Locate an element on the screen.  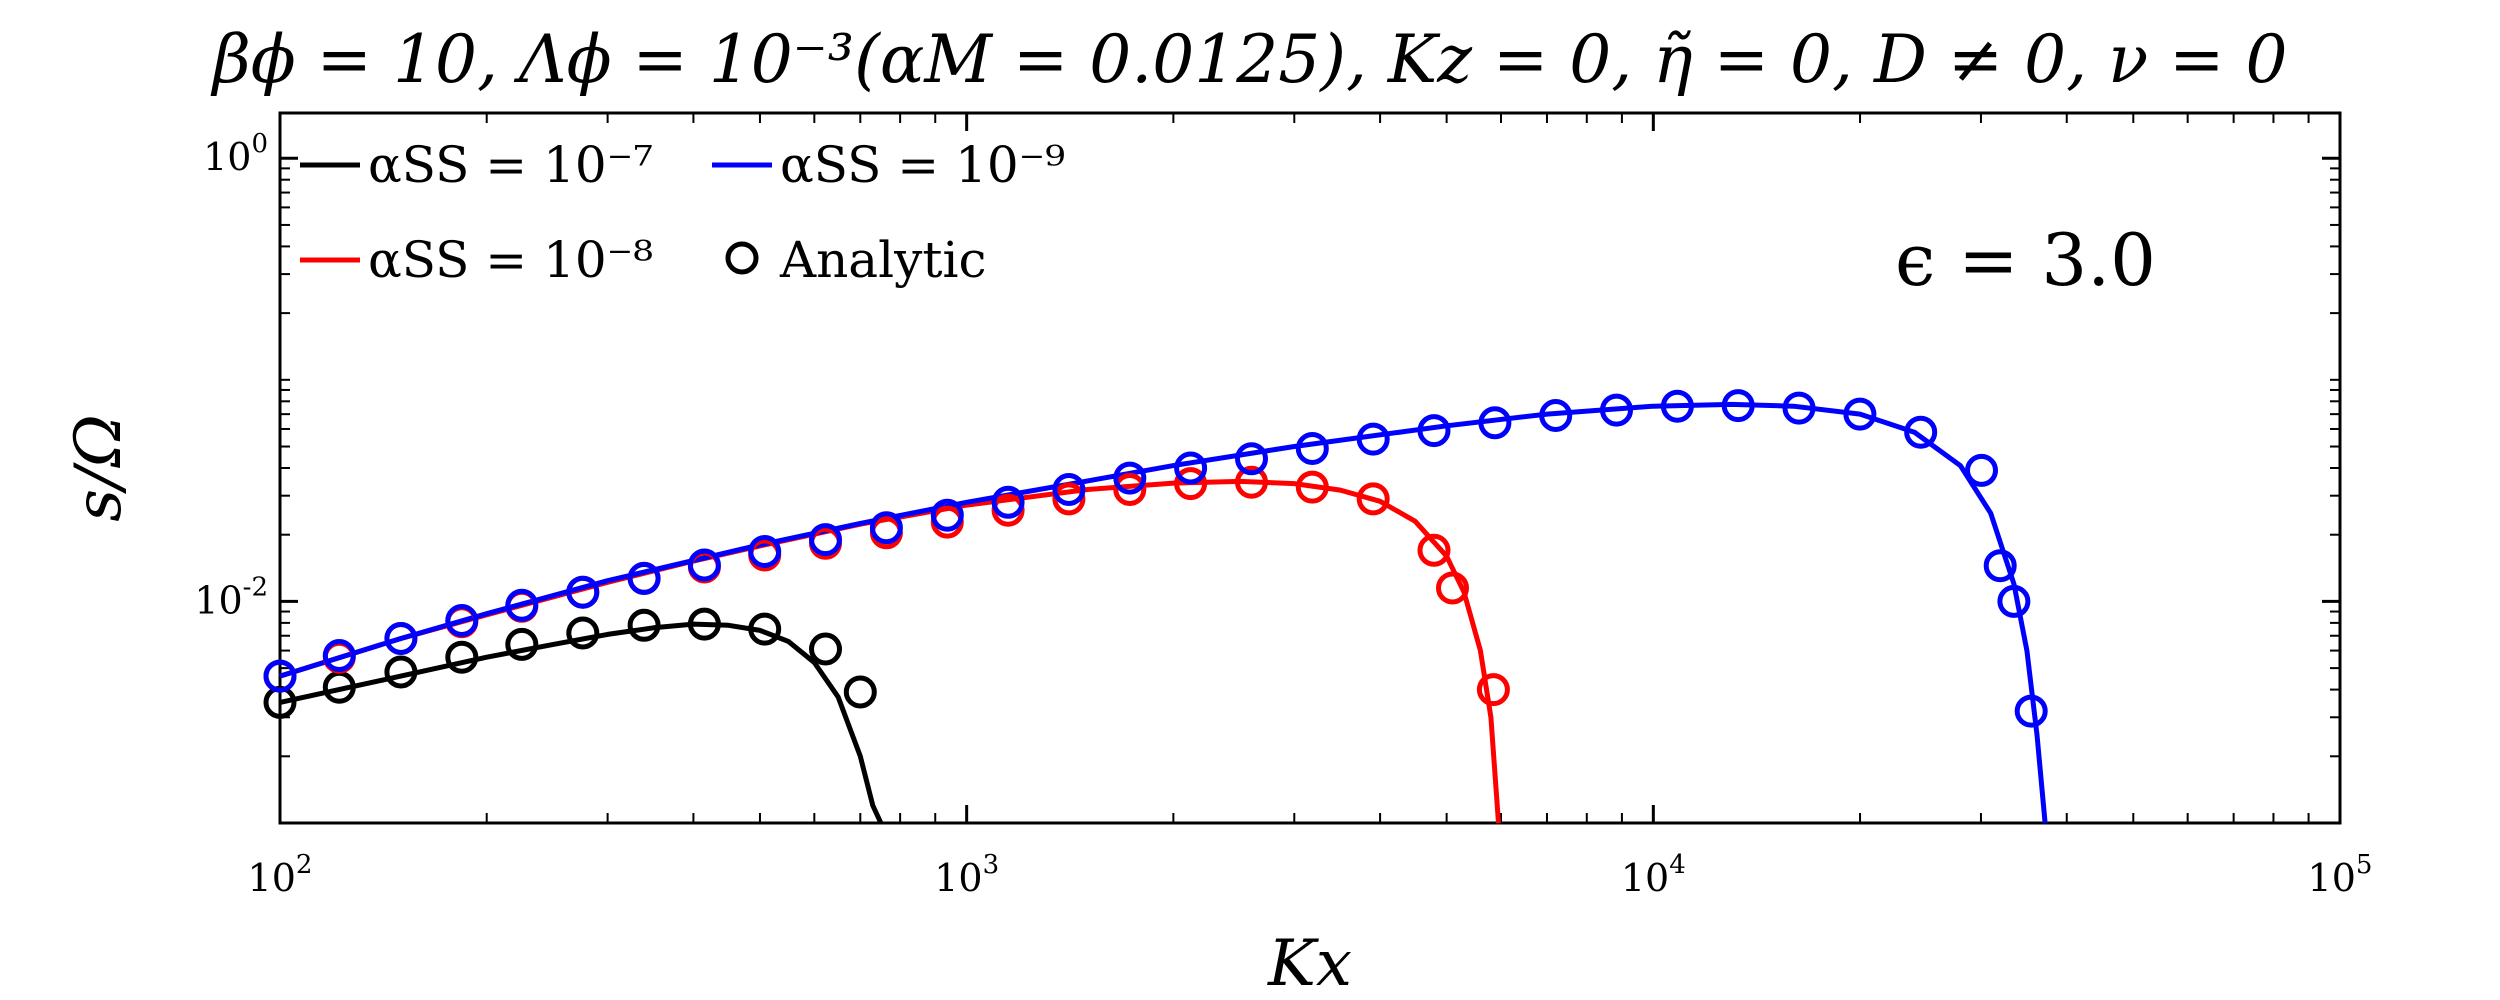
epsilon-annotation: ϵ = 3.0 is located at coordinates (2025, 260).